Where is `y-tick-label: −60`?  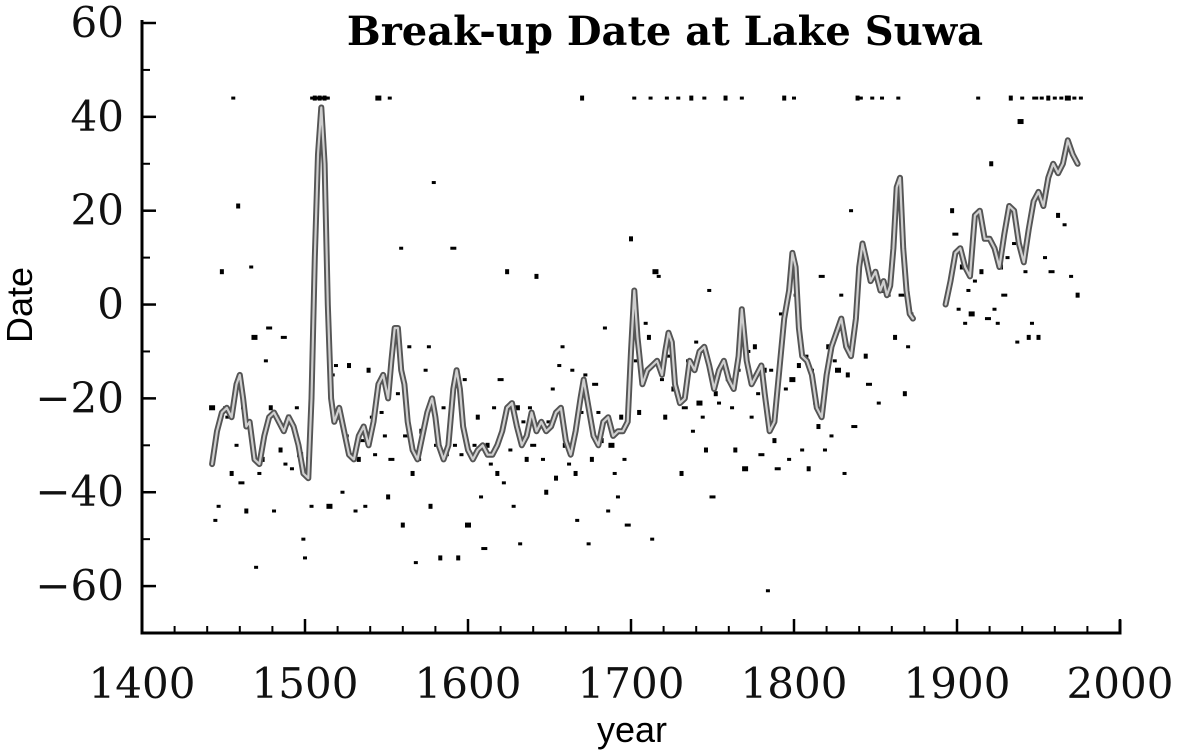
y-tick-label: −60 is located at coordinates (79, 585).